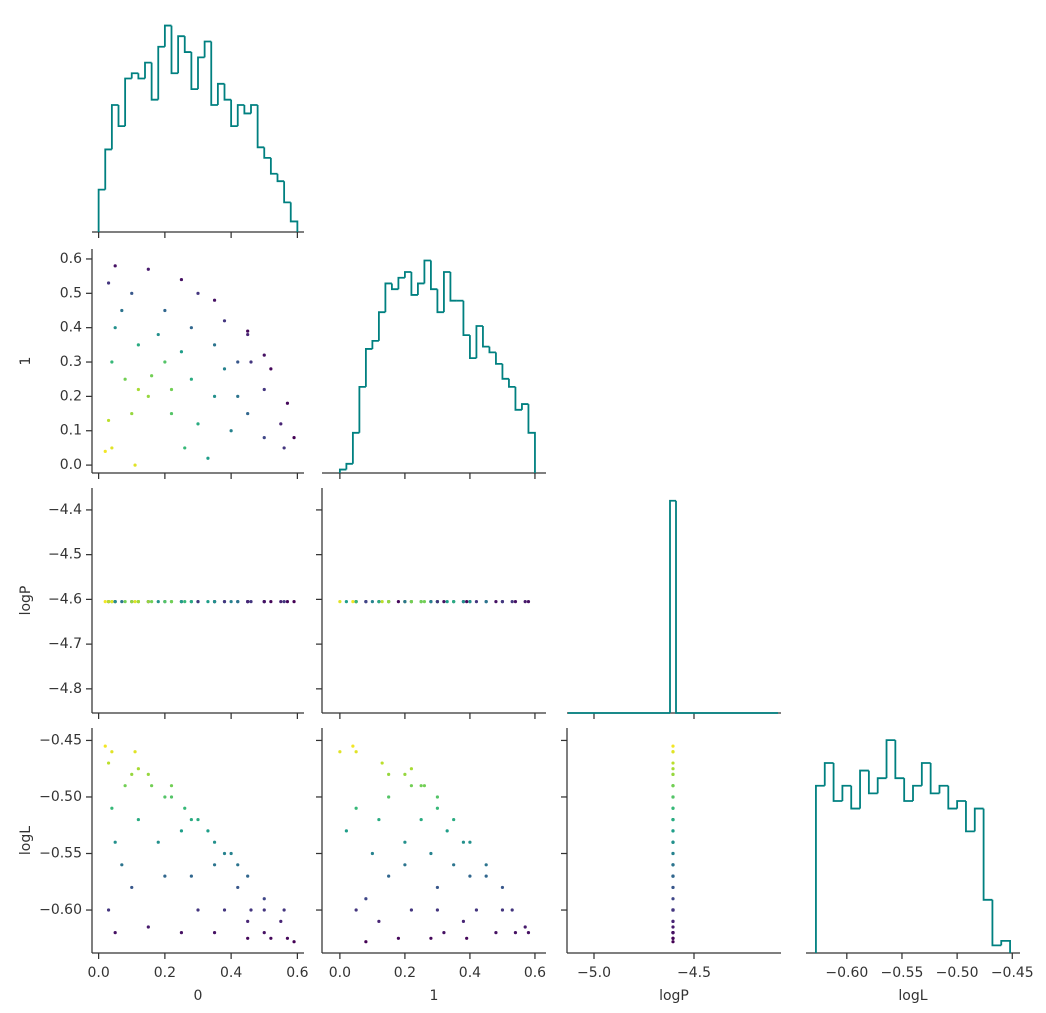 The height and width of the screenshot is (1013, 1046). Describe the element at coordinates (71, 328) in the screenshot. I see `y-tick-label: 0.4` at that location.